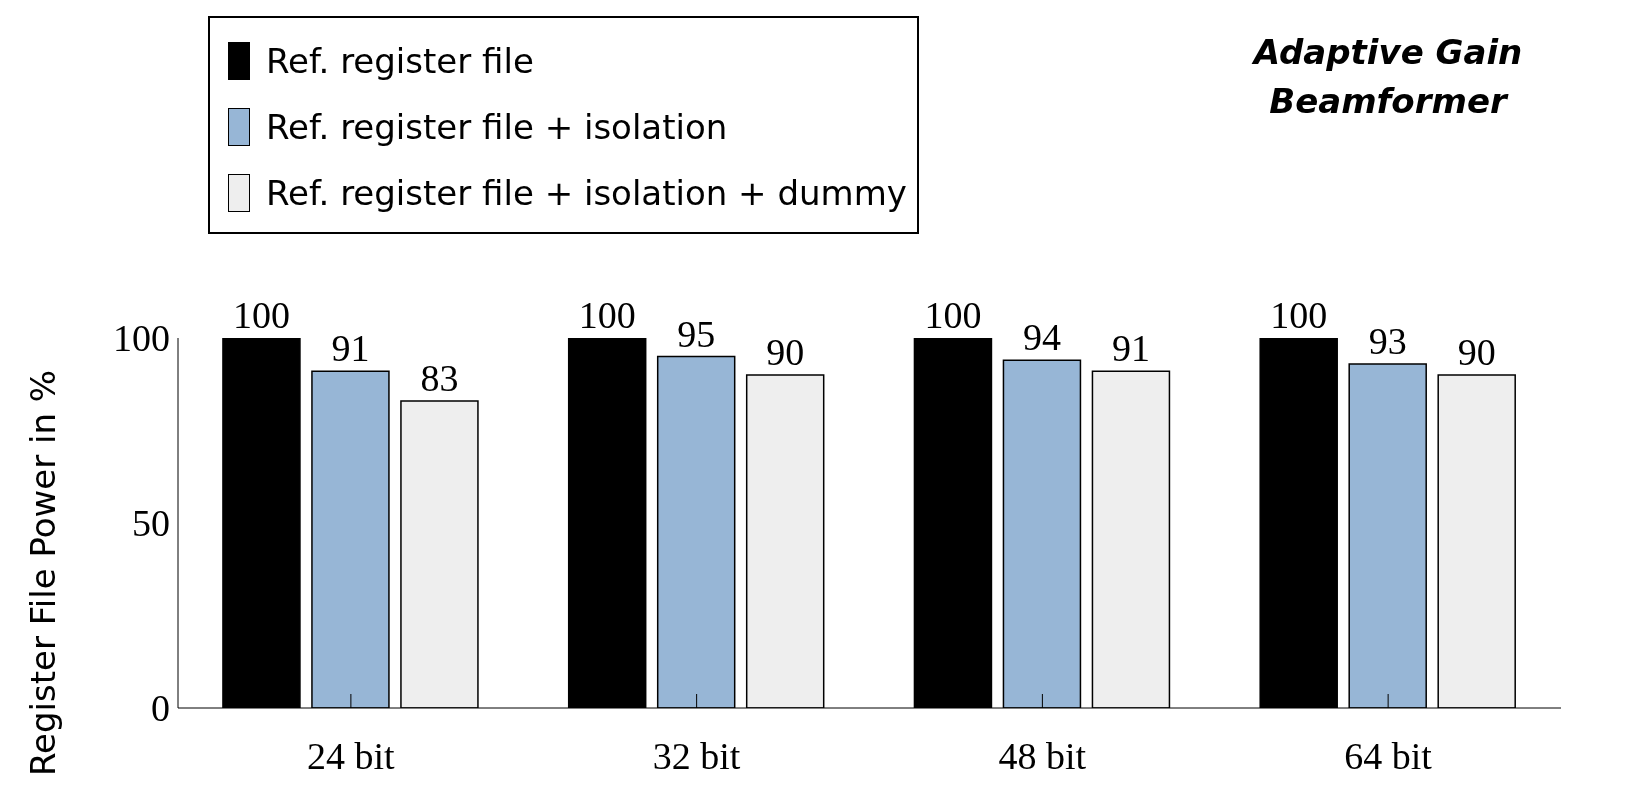 The image size is (1649, 805). I want to click on x-tick-label: 24 bit, so click(351, 755).